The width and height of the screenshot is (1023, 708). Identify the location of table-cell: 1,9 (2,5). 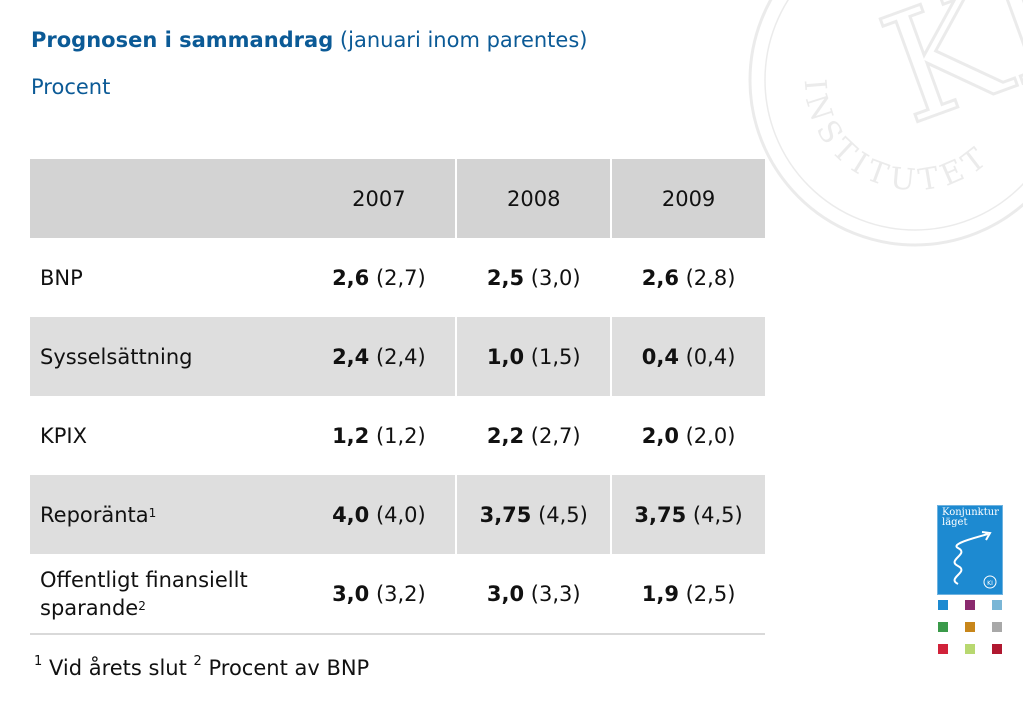
(687, 594).